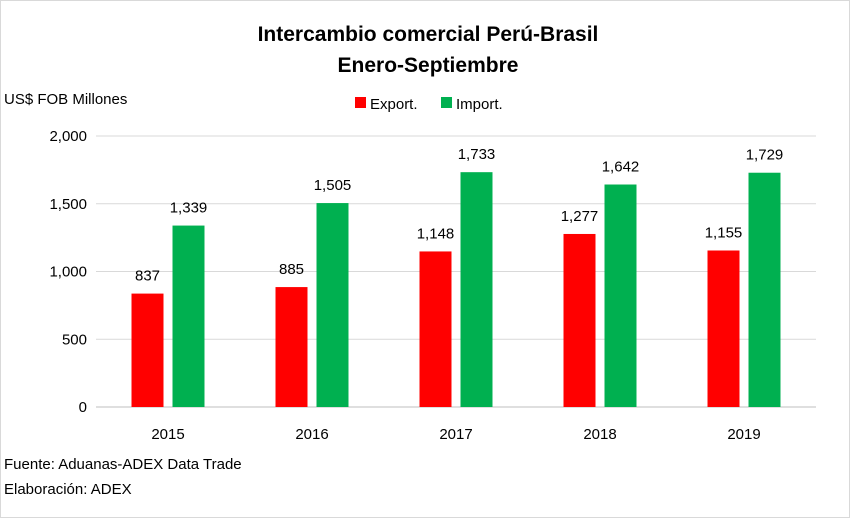  Describe the element at coordinates (477, 154) in the screenshot. I see `data-label-import-2017: 1,733` at that location.